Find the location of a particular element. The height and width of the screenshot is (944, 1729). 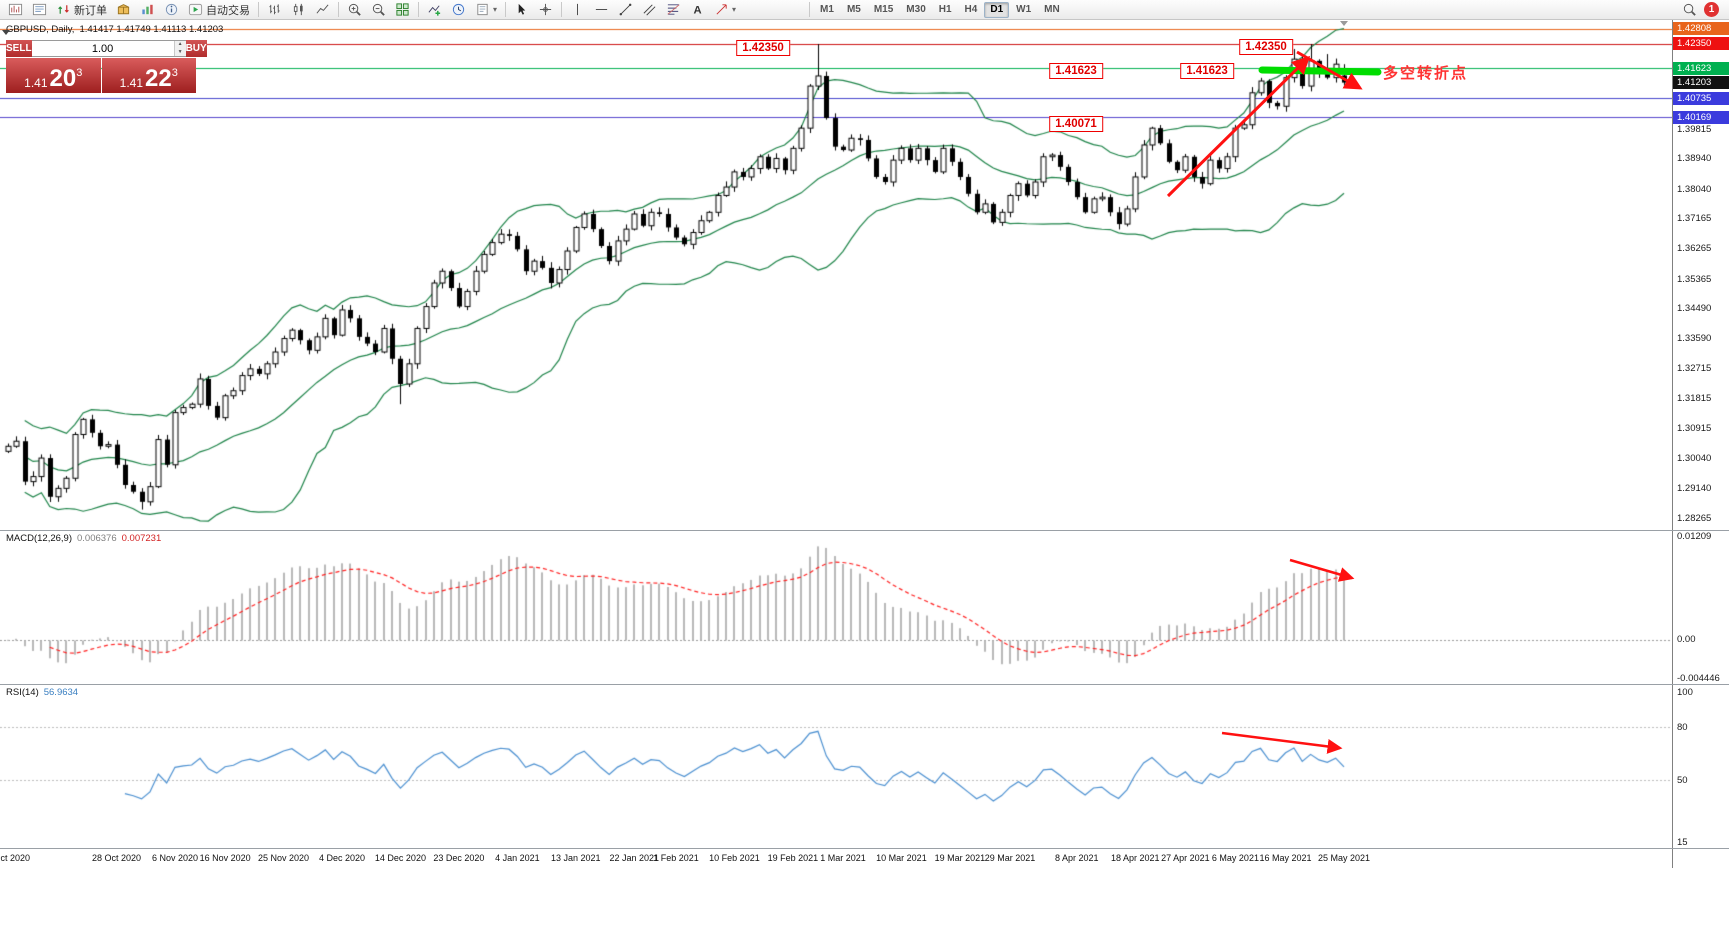

buy-label: BUY is located at coordinates (196, 48).